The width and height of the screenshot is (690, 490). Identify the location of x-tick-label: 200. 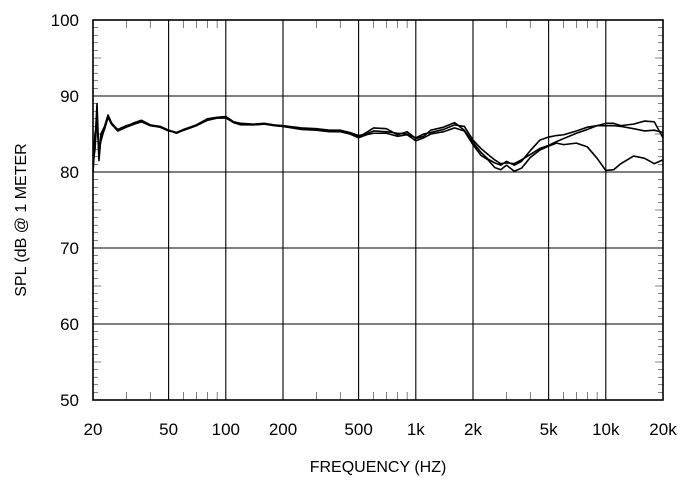
(283, 429).